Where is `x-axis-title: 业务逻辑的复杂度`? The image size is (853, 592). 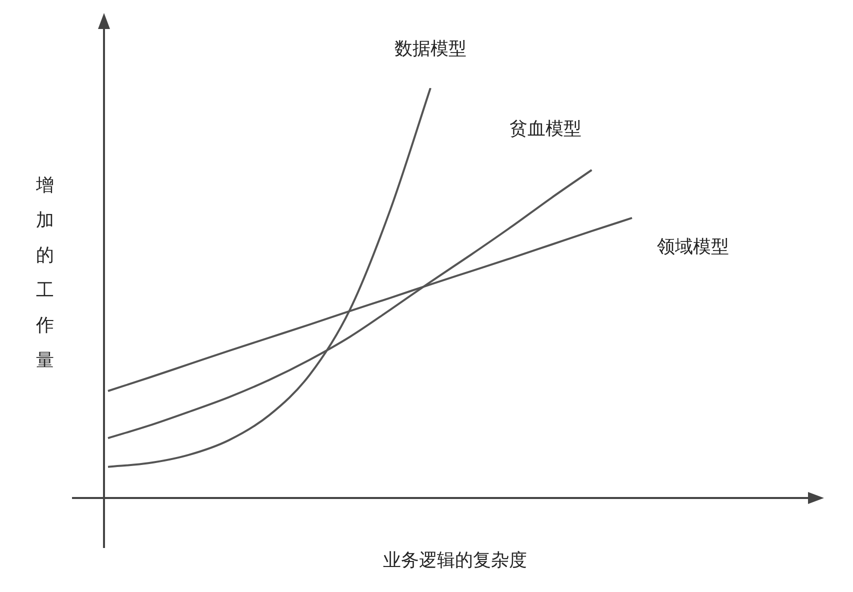 x-axis-title: 业务逻辑的复杂度 is located at coordinates (455, 560).